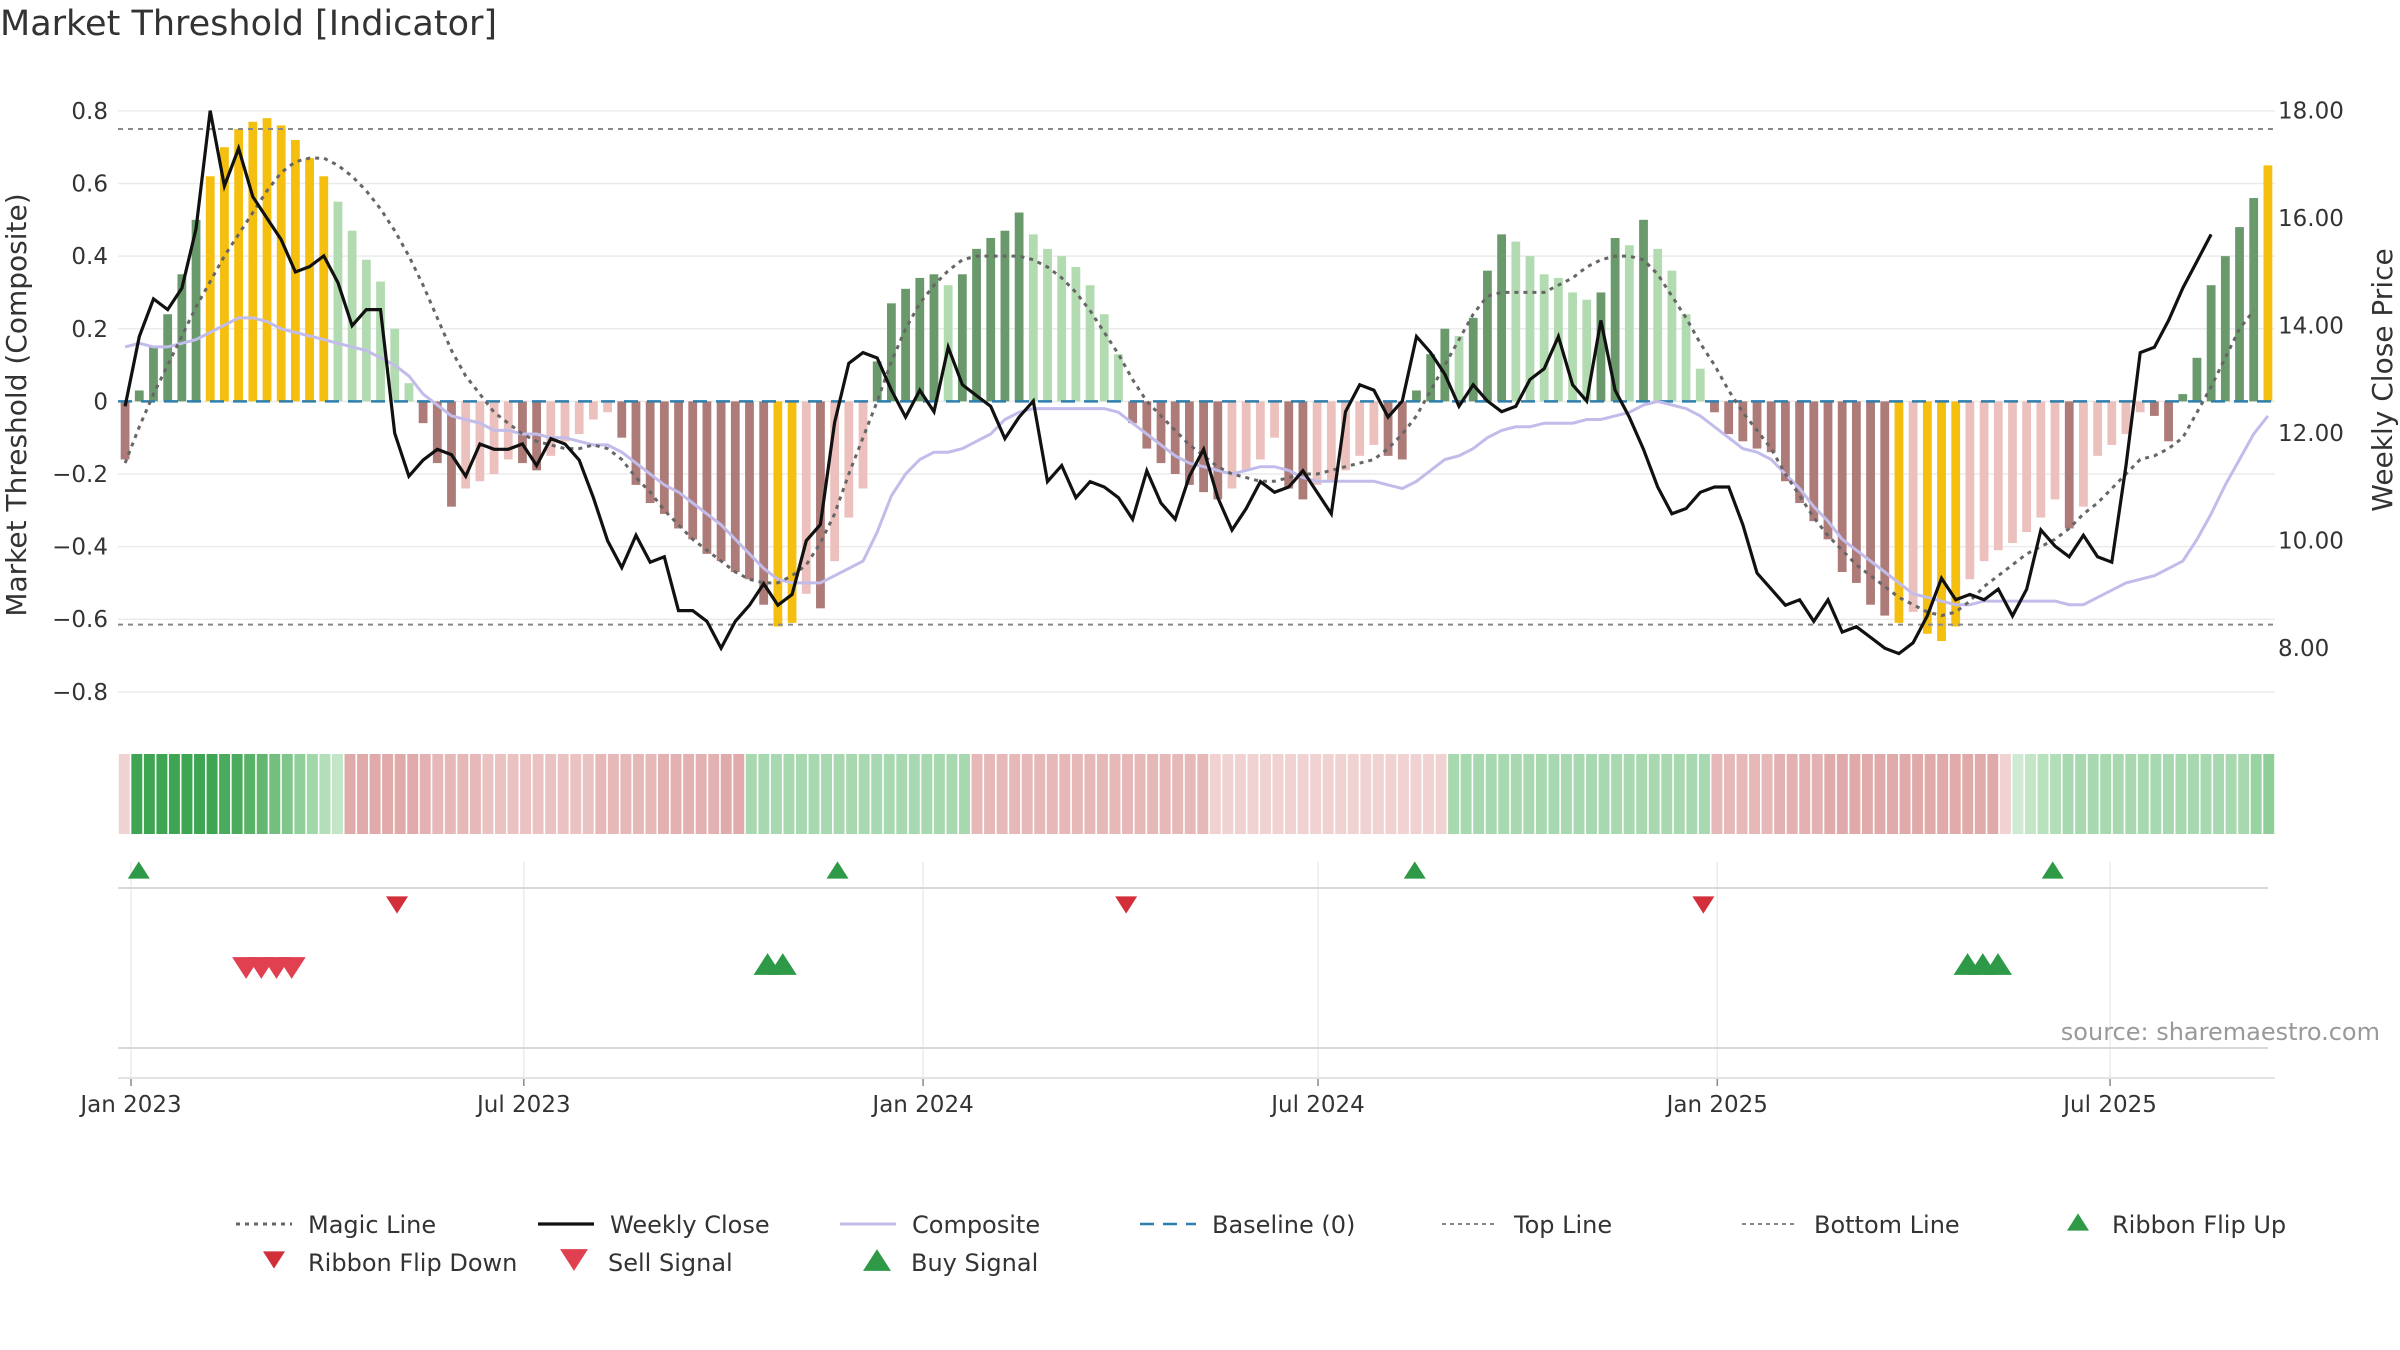 This screenshot has height=1350, width=2400. Describe the element at coordinates (1527, 1225) in the screenshot. I see `legend-item-top-line: Top Line` at that location.